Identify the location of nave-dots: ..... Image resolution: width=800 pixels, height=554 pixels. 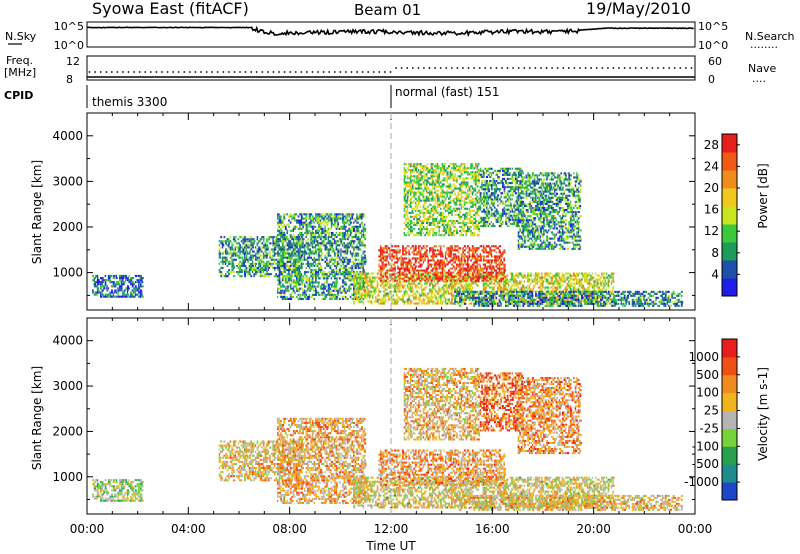
(759, 78).